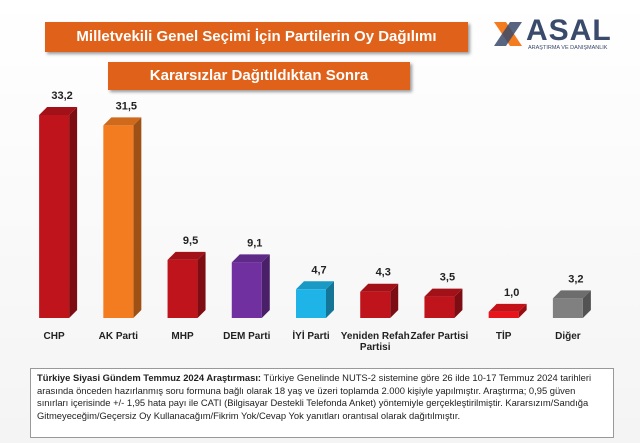 The image size is (640, 443). What do you see at coordinates (190, 241) in the screenshot?
I see `value-label: 9,5` at bounding box center [190, 241].